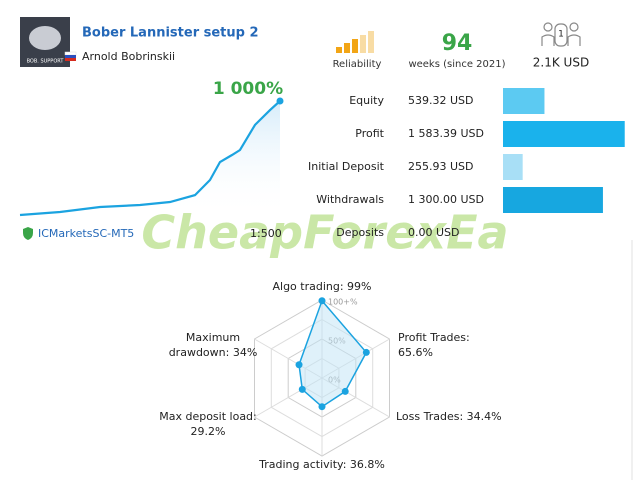 This screenshot has width=640, height=480. What do you see at coordinates (357, 64) in the screenshot?
I see `reliability-label: Reliability` at bounding box center [357, 64].